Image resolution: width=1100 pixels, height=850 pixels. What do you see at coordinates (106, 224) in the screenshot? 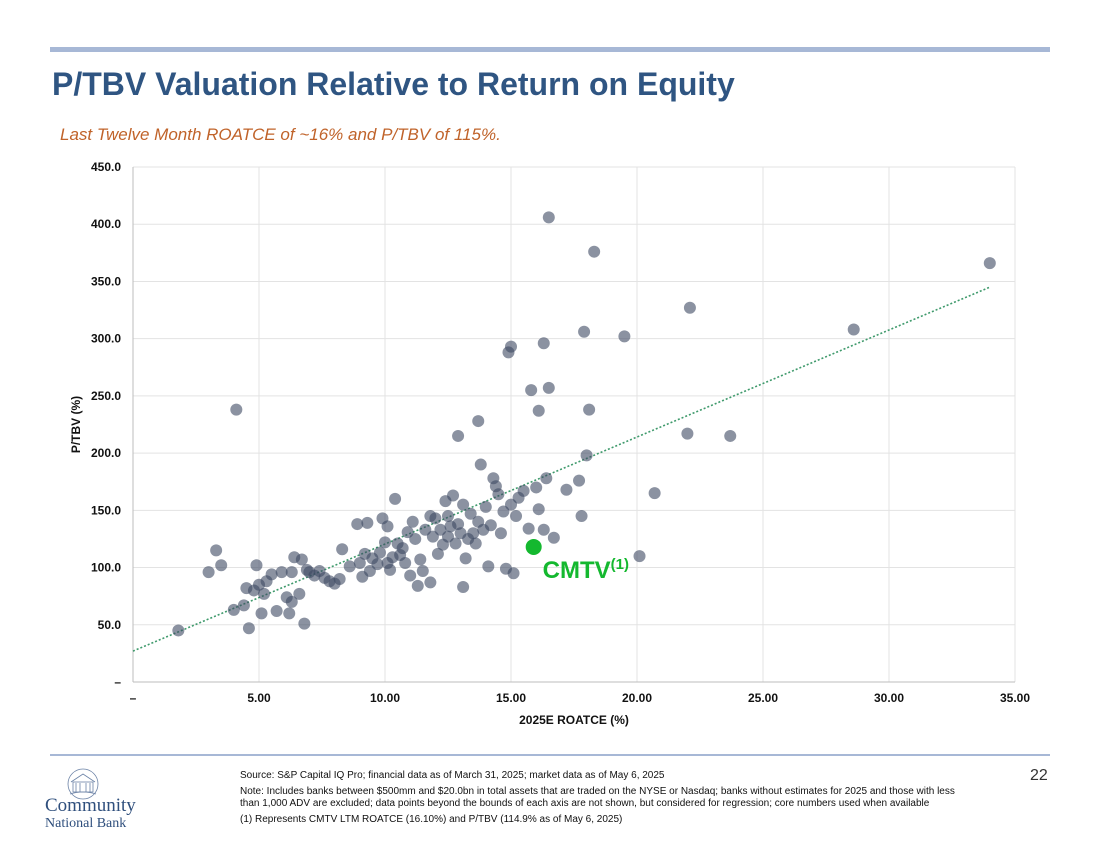
I see `y-tick-label: 400.0` at bounding box center [106, 224].